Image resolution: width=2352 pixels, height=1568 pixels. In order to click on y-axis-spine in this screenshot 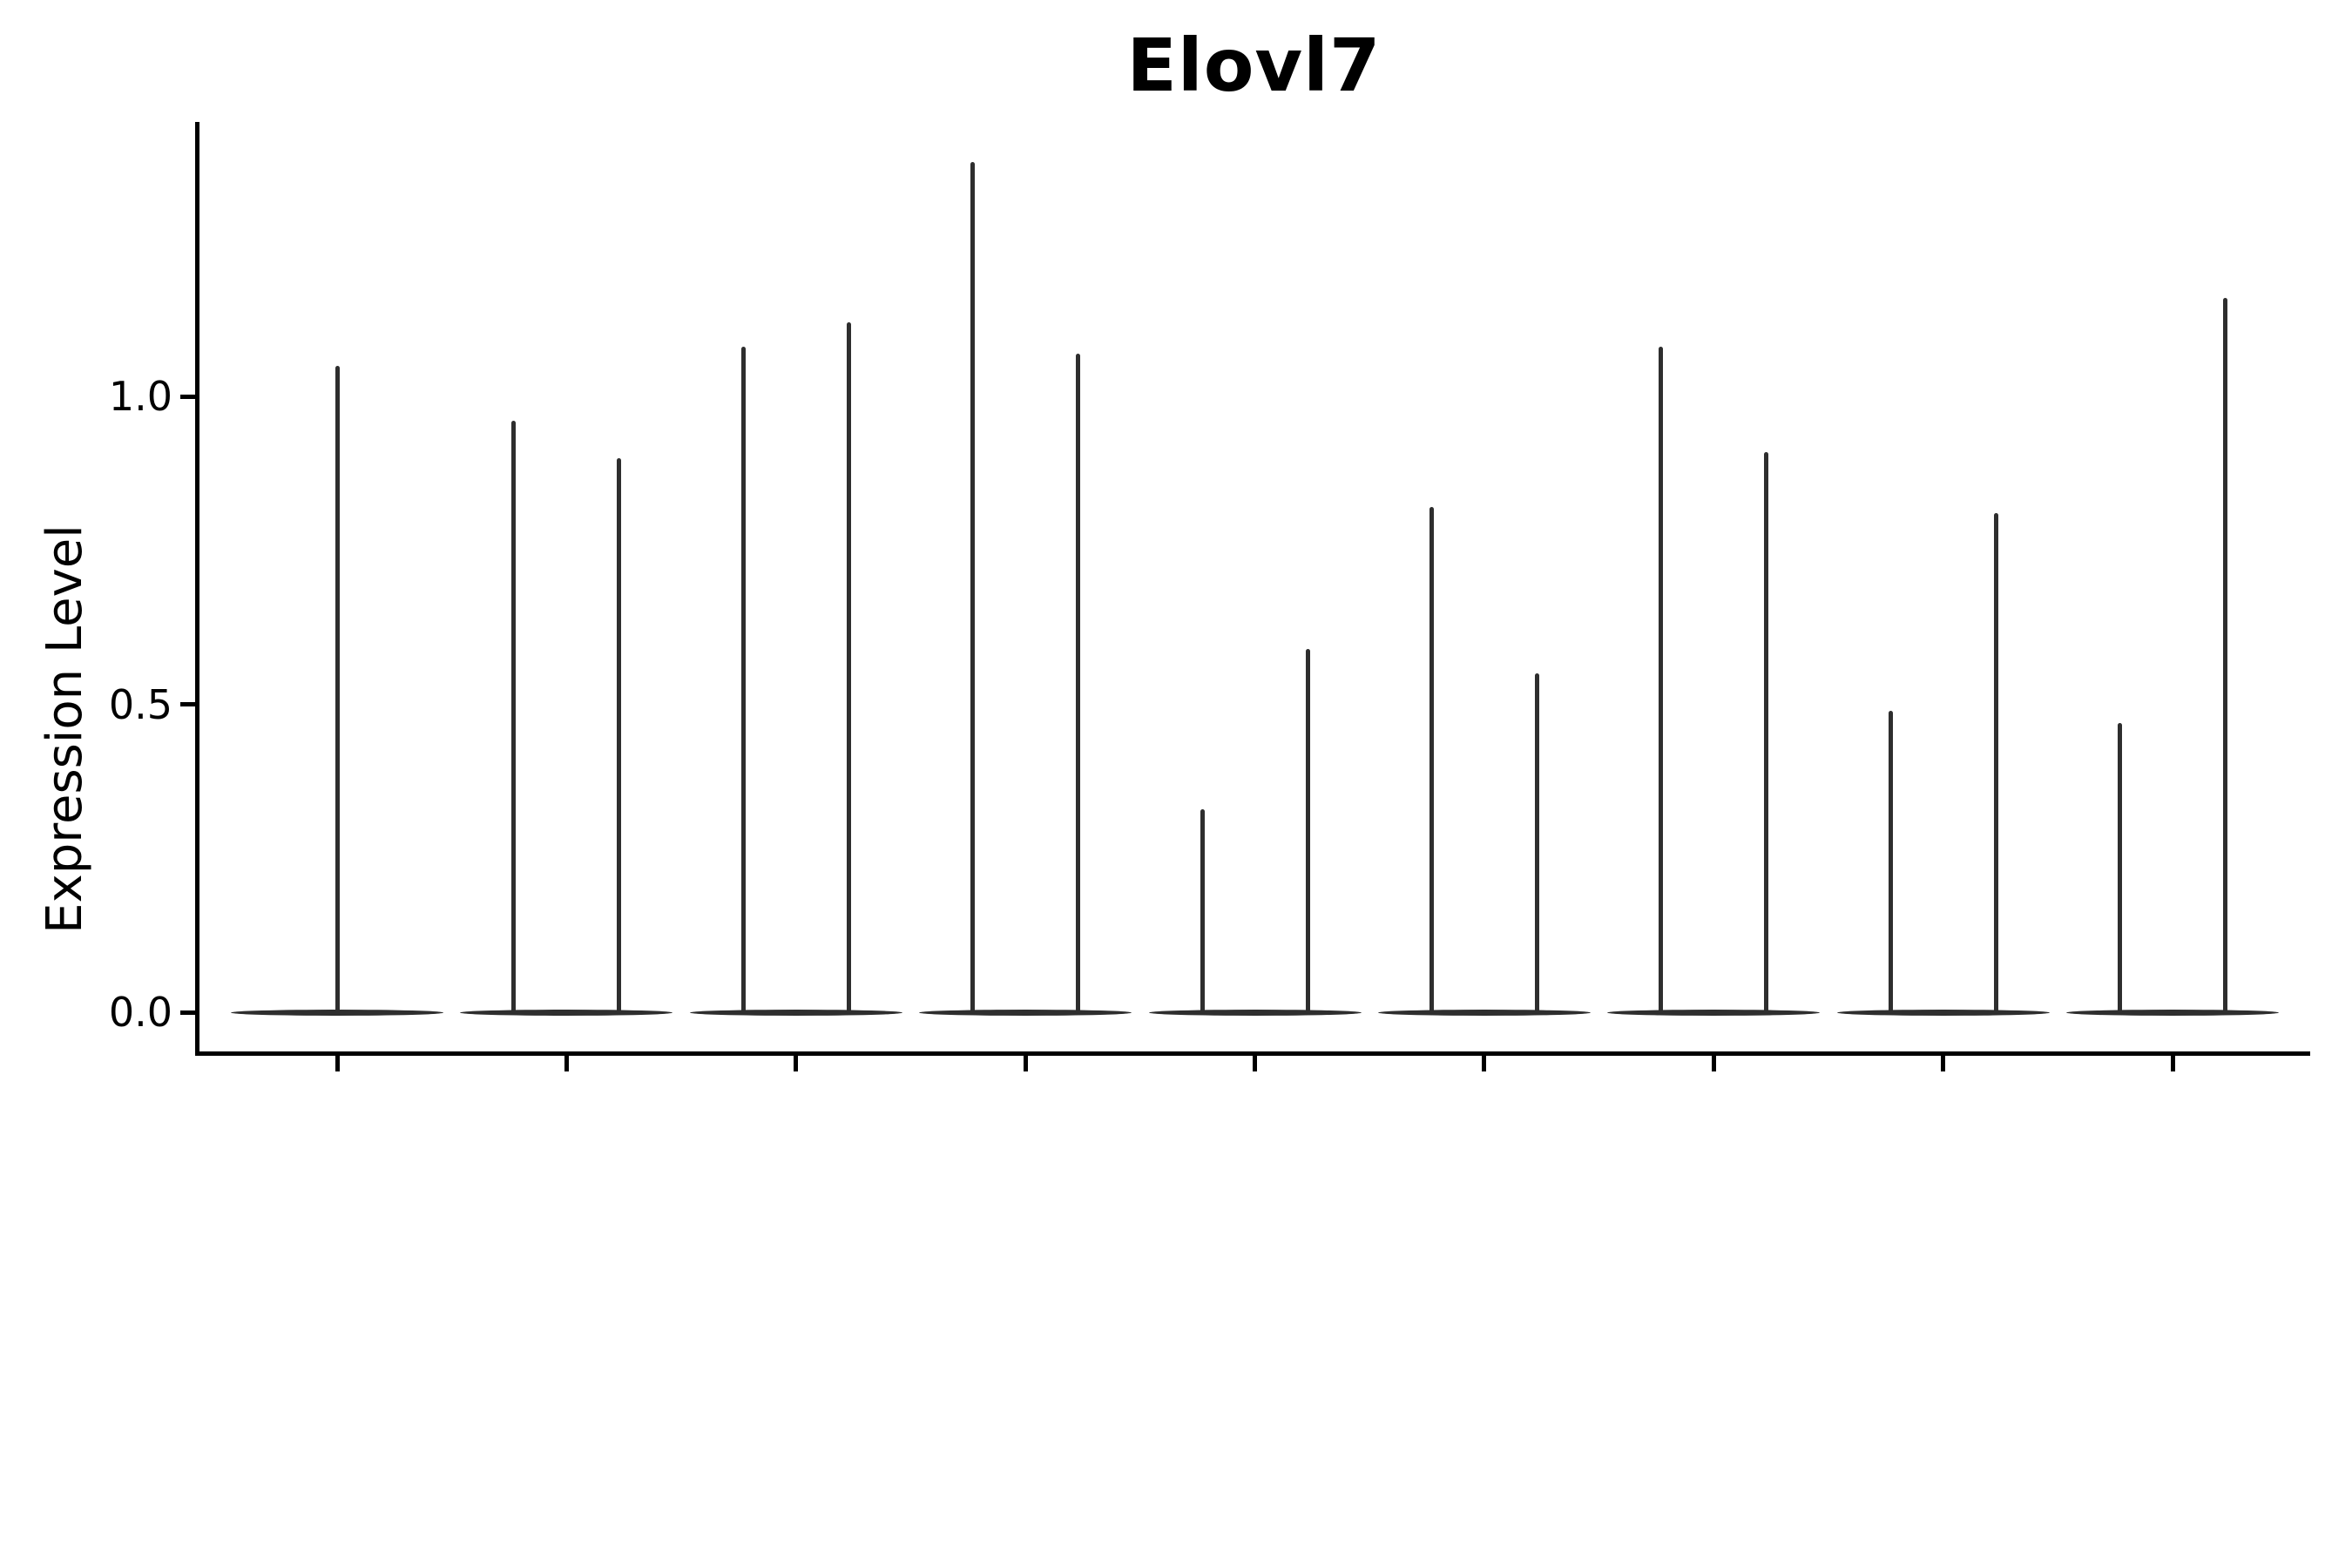, I will do `click(197, 589)`.